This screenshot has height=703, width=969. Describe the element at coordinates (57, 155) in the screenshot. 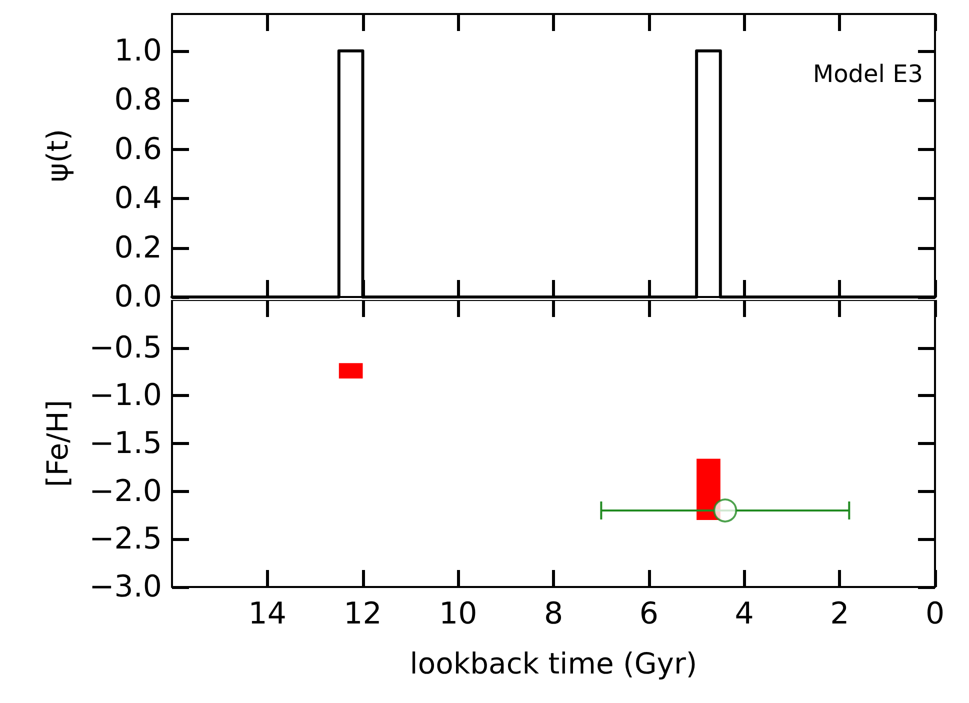

I see `y-axis-title: ψ(t)` at that location.